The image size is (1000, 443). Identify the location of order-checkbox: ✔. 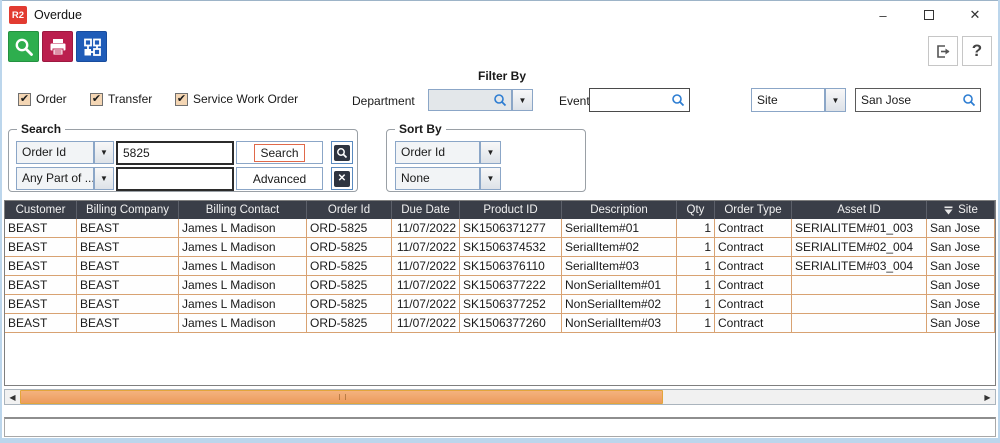
(24, 99).